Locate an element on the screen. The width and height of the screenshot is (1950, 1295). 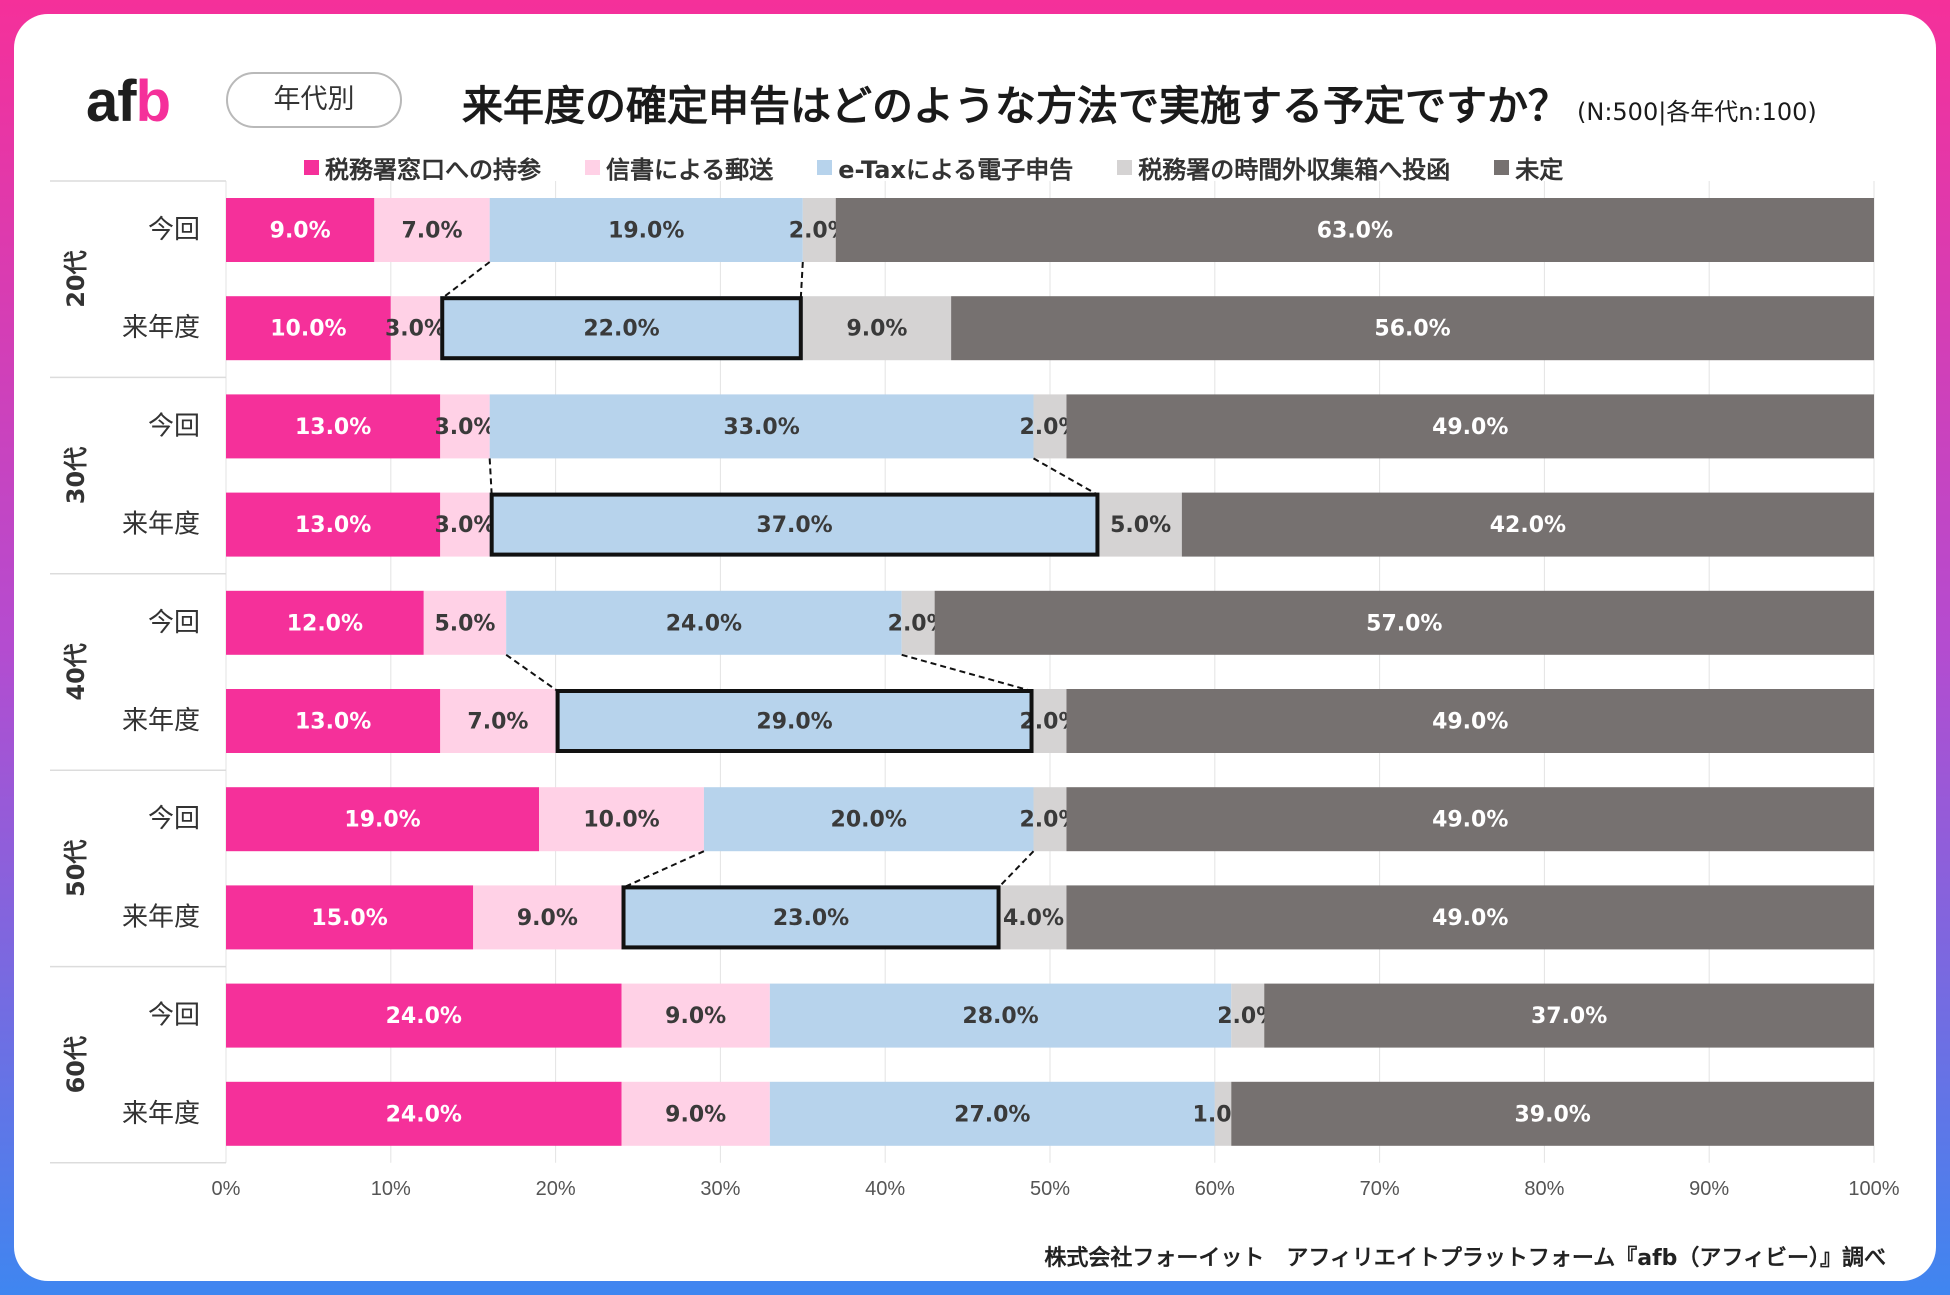
data-label: 27.0% is located at coordinates (992, 1114).